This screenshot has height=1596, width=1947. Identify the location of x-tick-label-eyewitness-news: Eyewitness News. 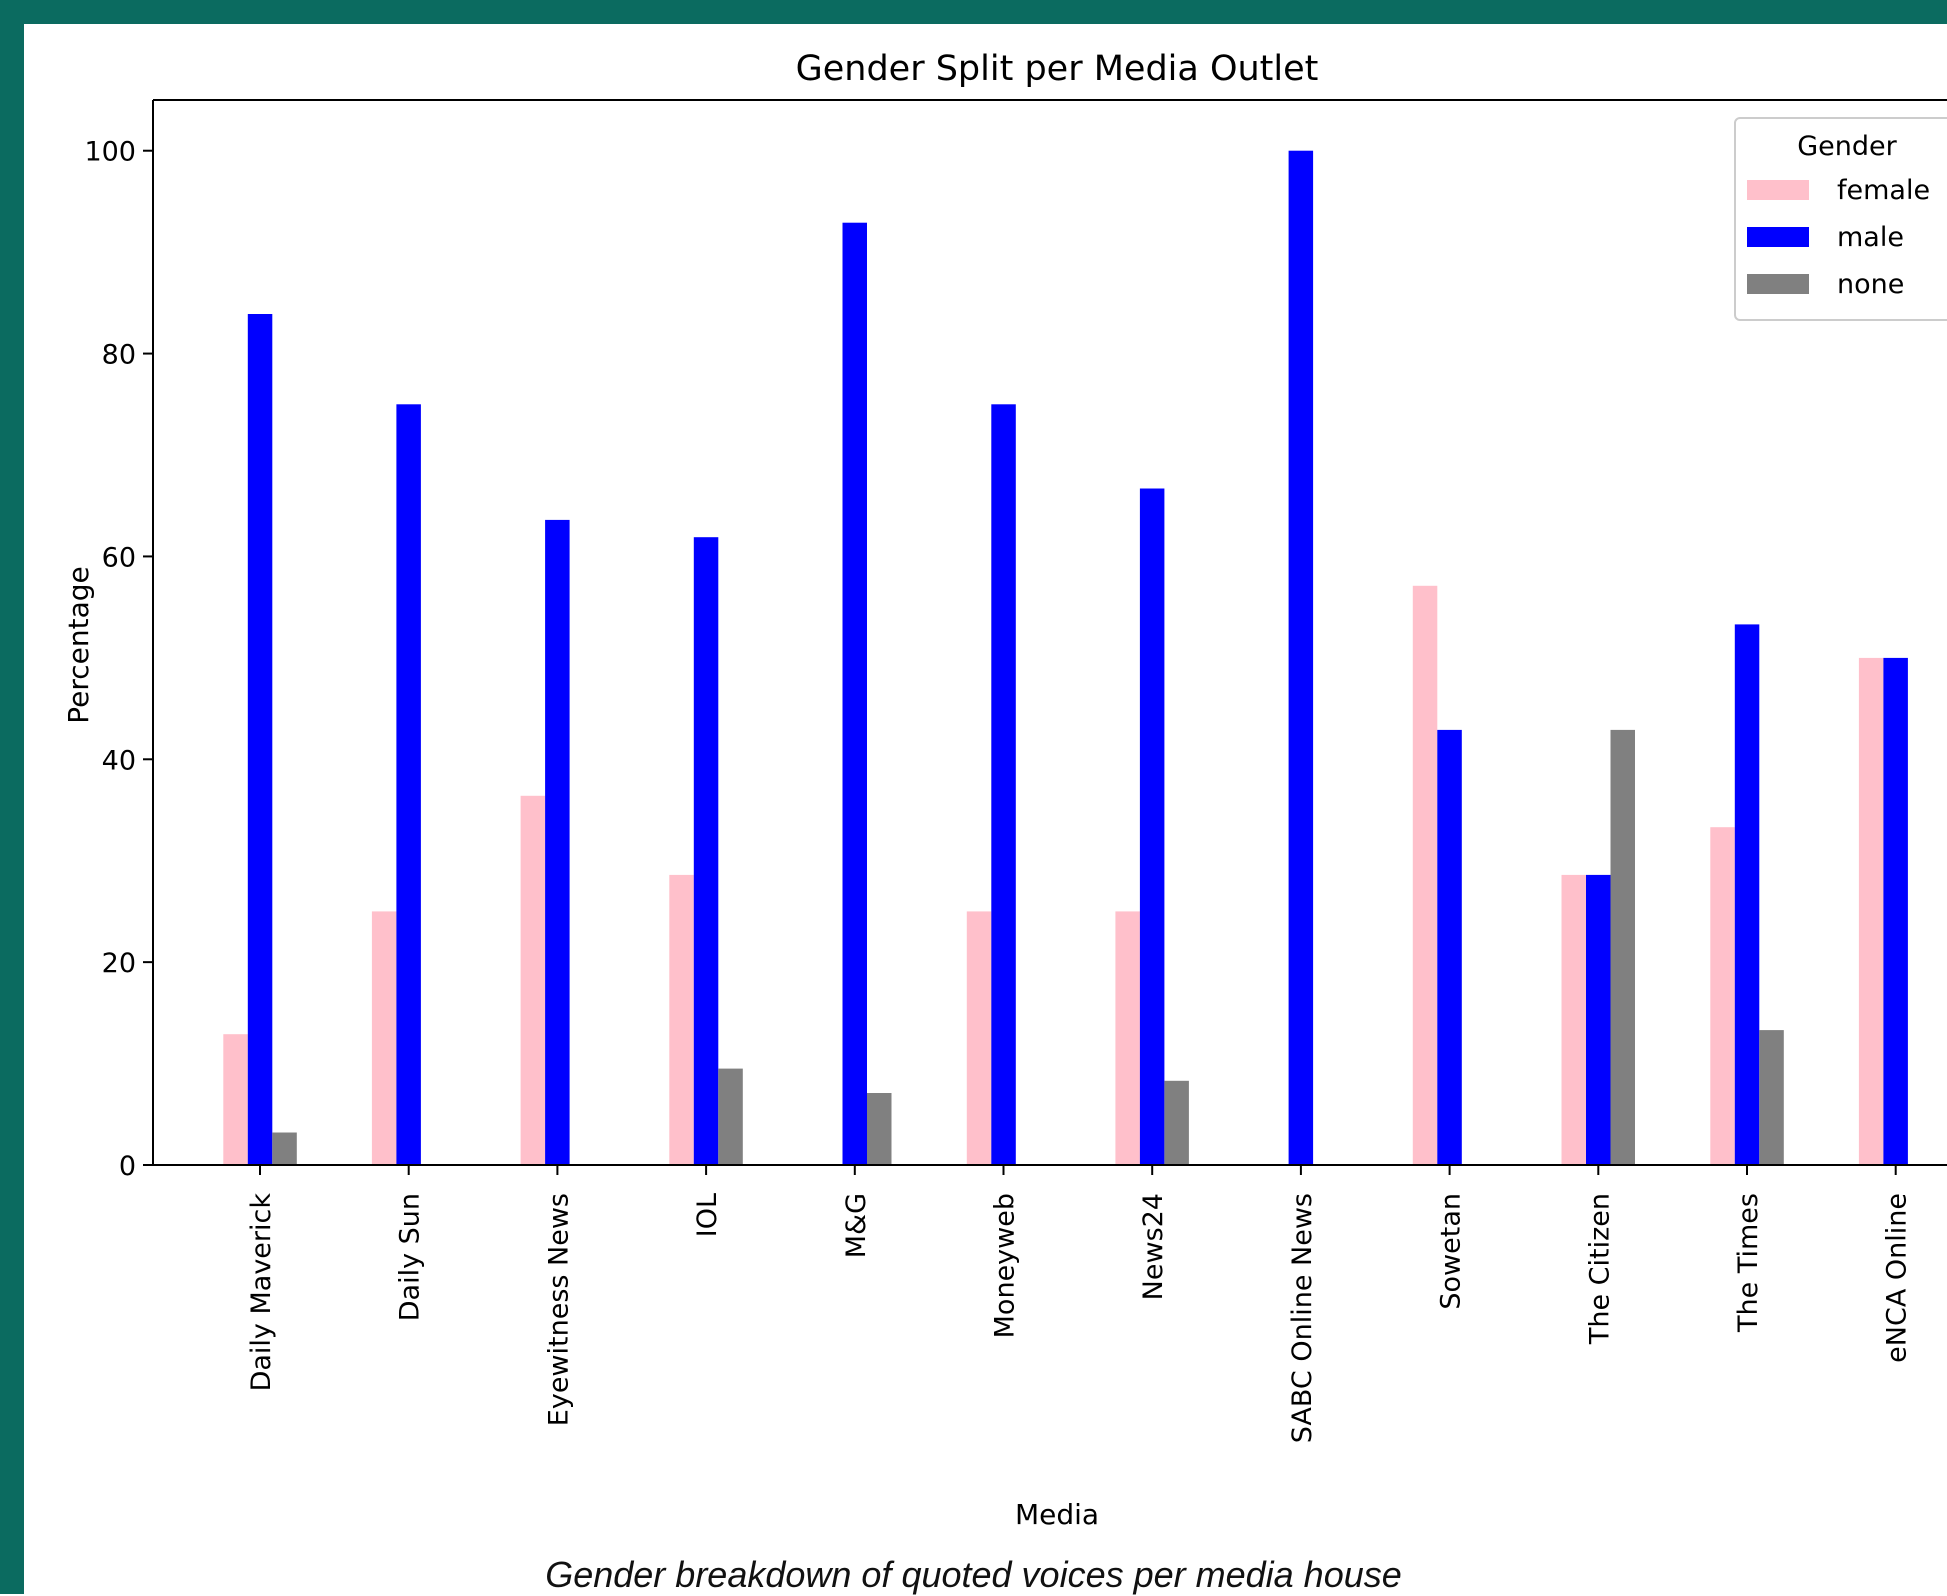
(558, 1309).